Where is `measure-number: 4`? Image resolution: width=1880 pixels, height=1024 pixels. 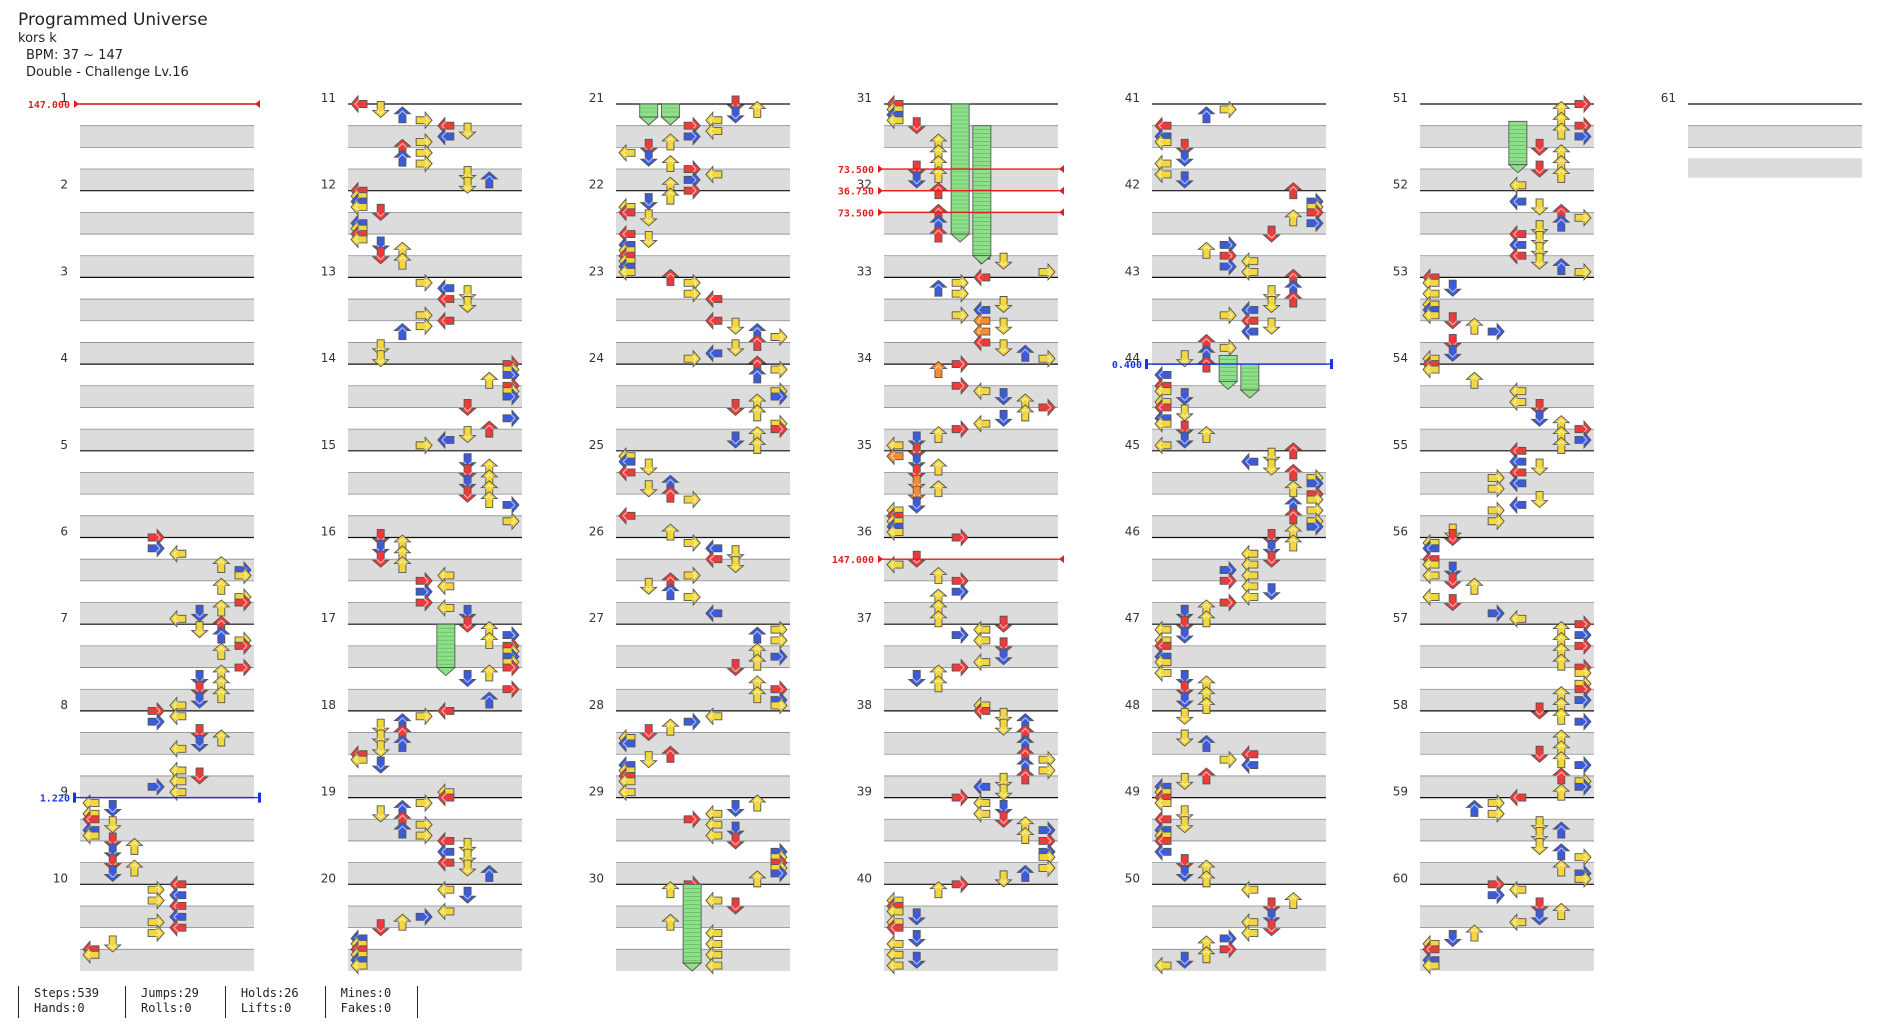
measure-number: 4 is located at coordinates (64, 358).